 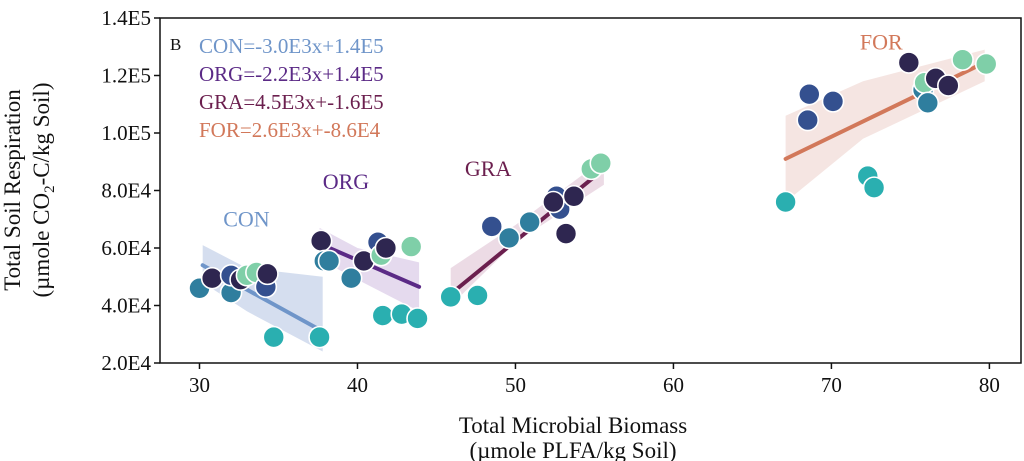 I want to click on y-tick-label: 1.2E5, so click(x=126, y=76).